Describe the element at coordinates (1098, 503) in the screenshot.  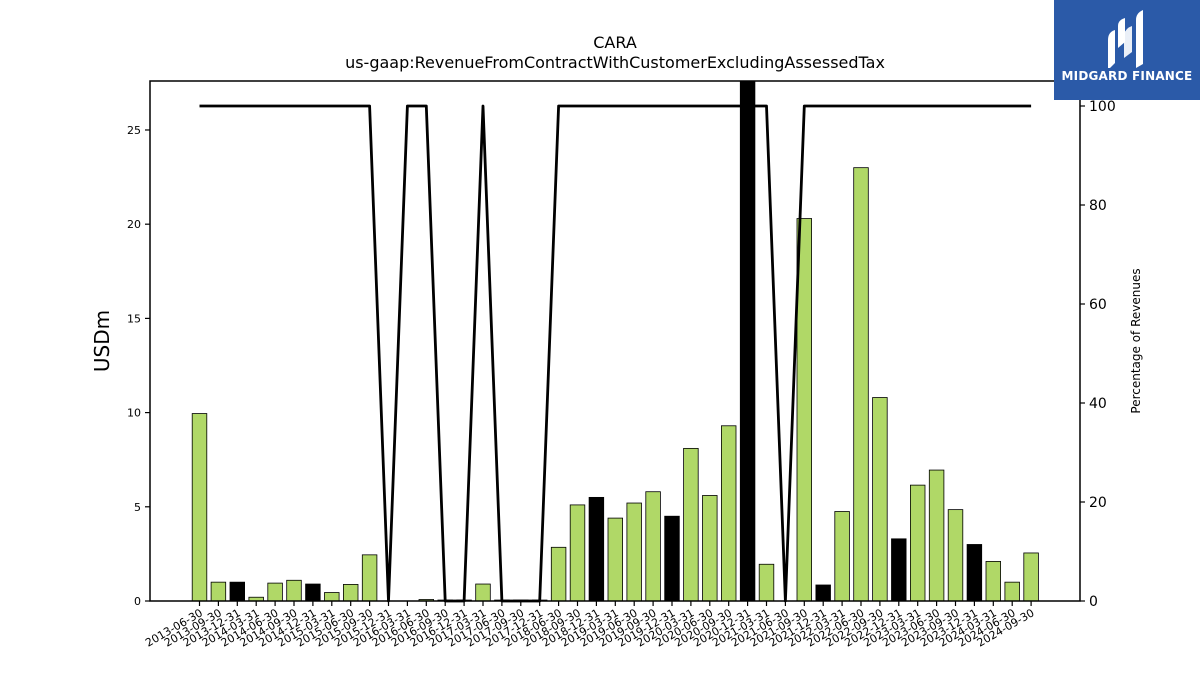
I see `y2-tick-label: 20` at that location.